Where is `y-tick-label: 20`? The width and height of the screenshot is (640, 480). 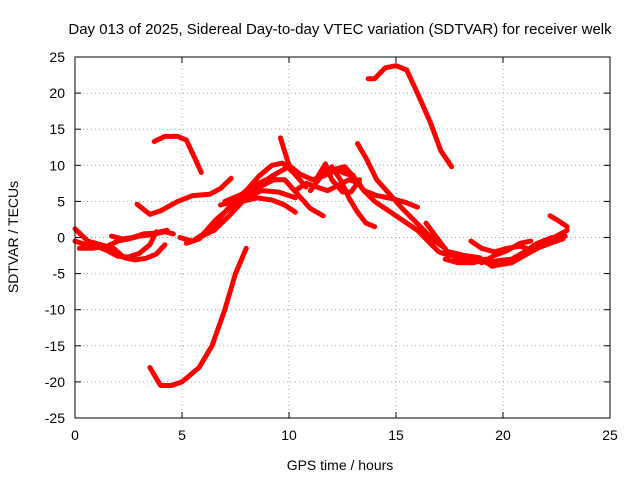 y-tick-label: 20 is located at coordinates (57, 93).